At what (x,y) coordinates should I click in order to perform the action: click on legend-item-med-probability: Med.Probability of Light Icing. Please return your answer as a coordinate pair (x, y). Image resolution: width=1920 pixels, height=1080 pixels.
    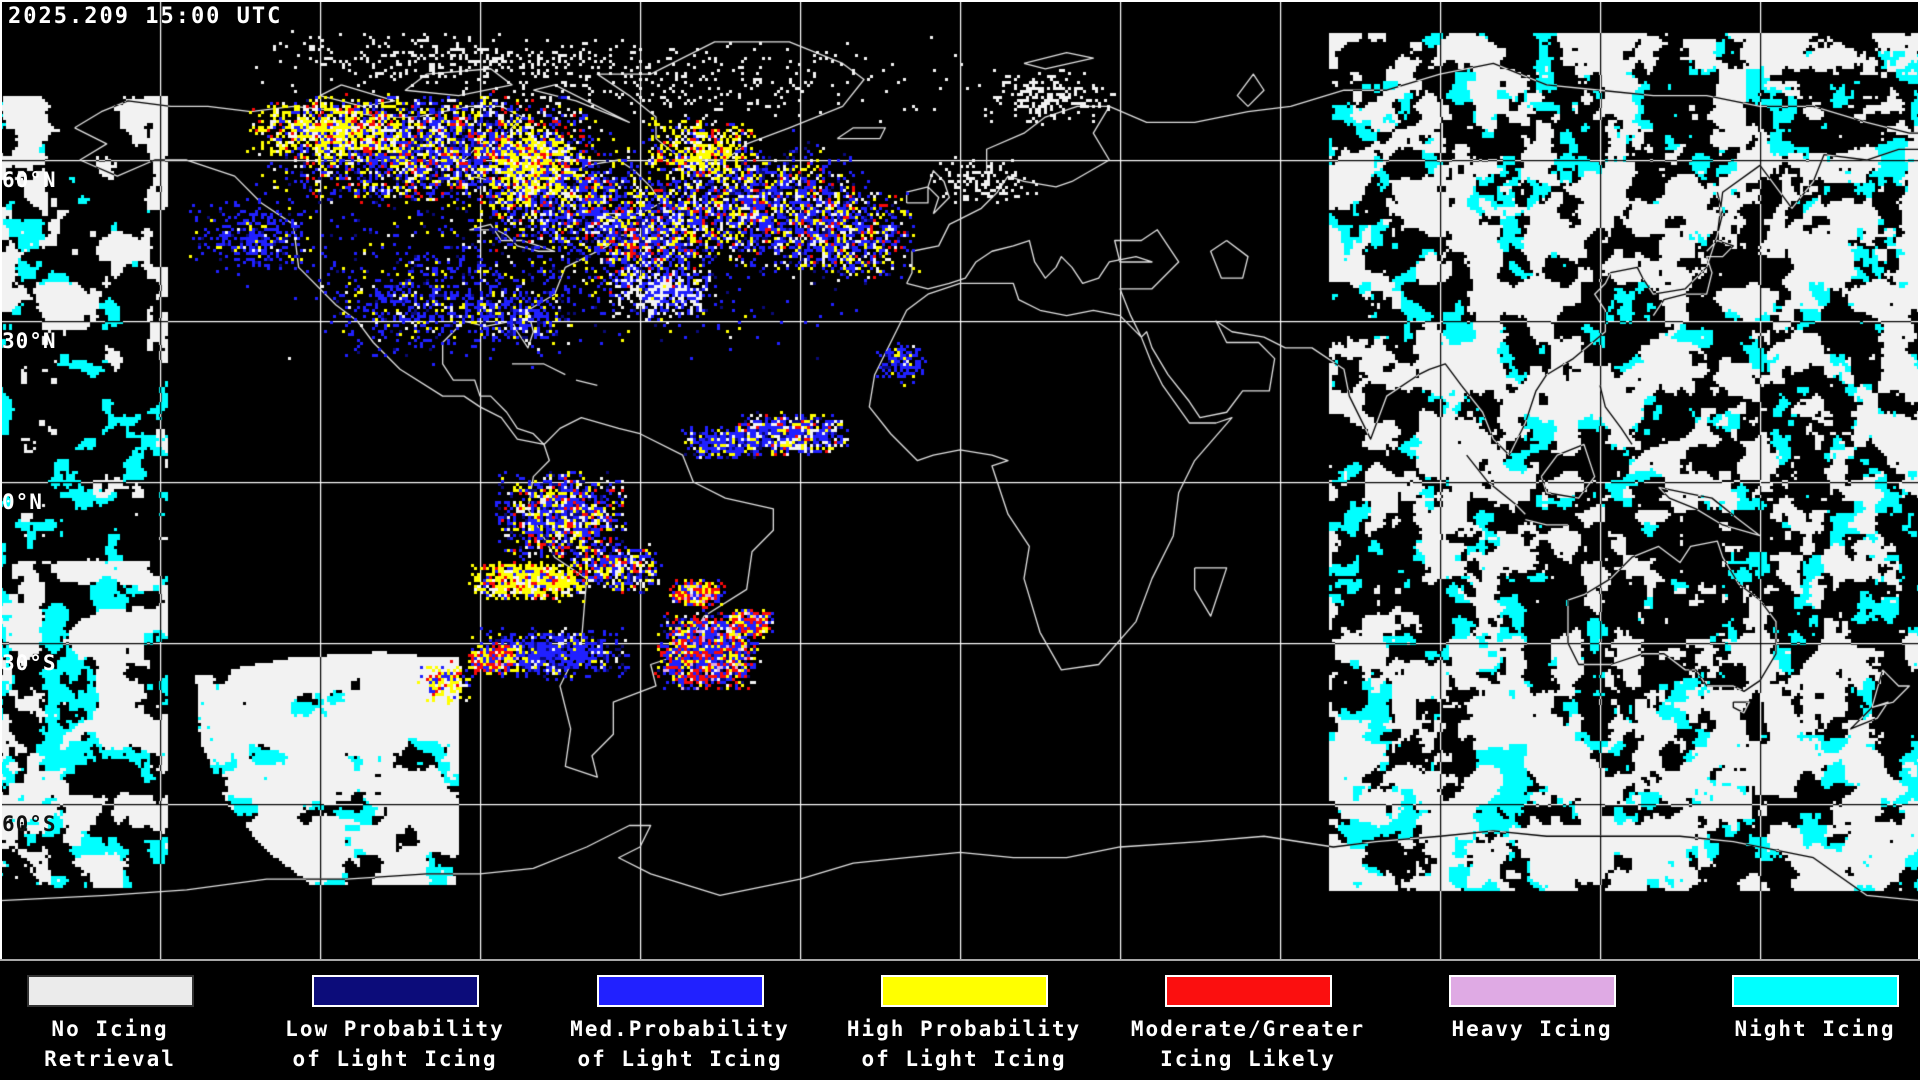
    Looking at the image, I should click on (680, 1024).